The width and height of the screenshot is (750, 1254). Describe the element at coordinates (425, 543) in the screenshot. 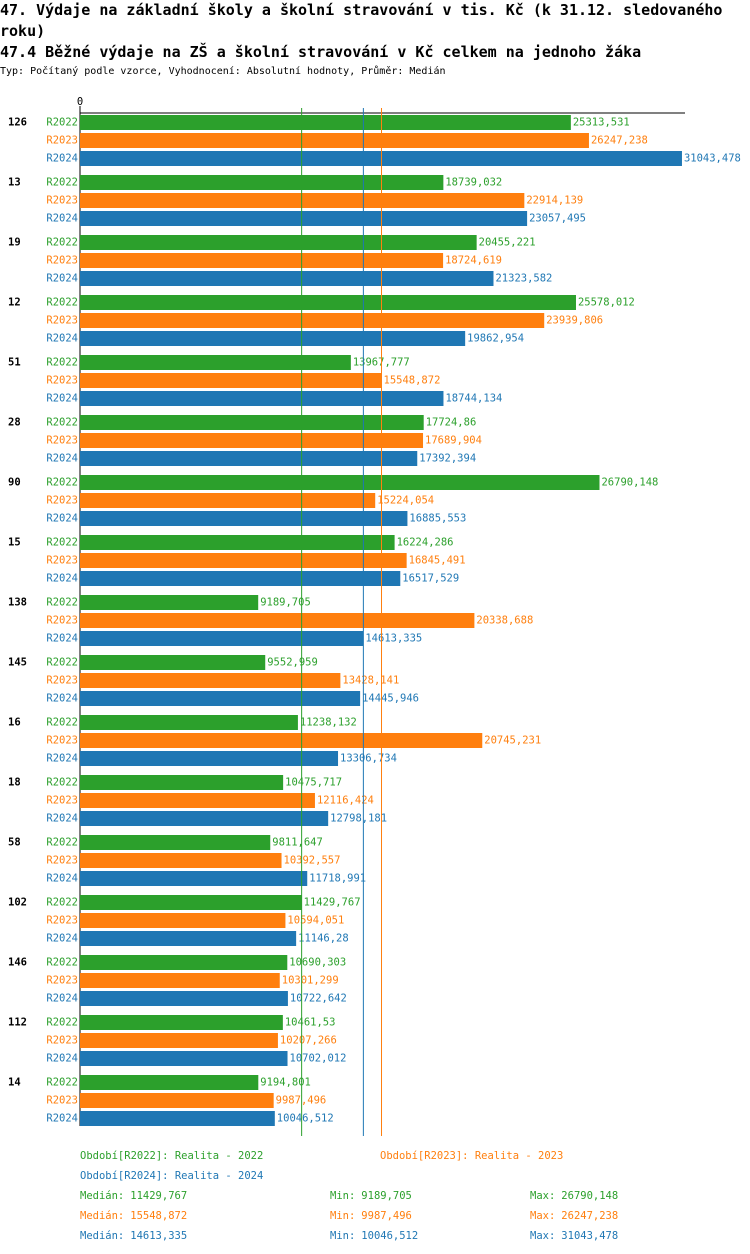

I see `value-label: 16224,286` at that location.